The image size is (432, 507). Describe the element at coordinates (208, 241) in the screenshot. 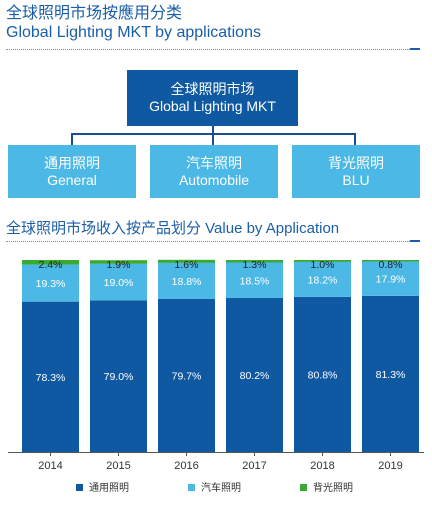

I see `chart-title-divider` at that location.